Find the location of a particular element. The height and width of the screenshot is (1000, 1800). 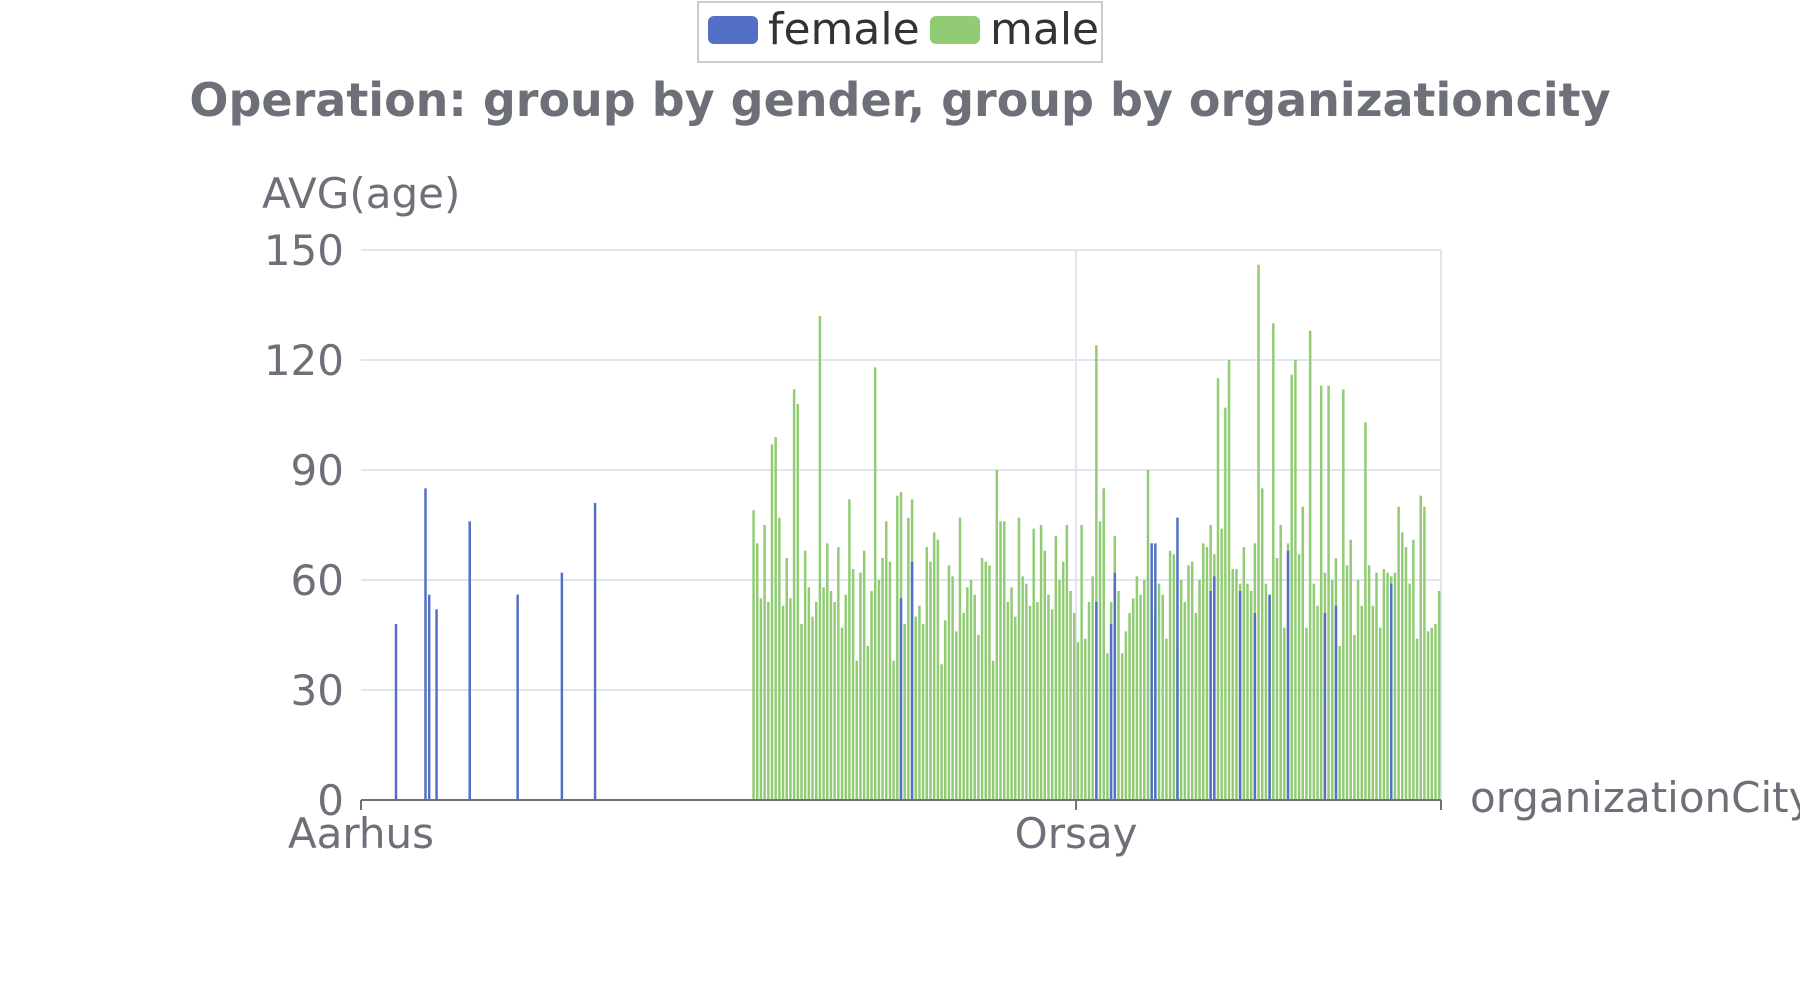

legend: female male is located at coordinates (900, 32).